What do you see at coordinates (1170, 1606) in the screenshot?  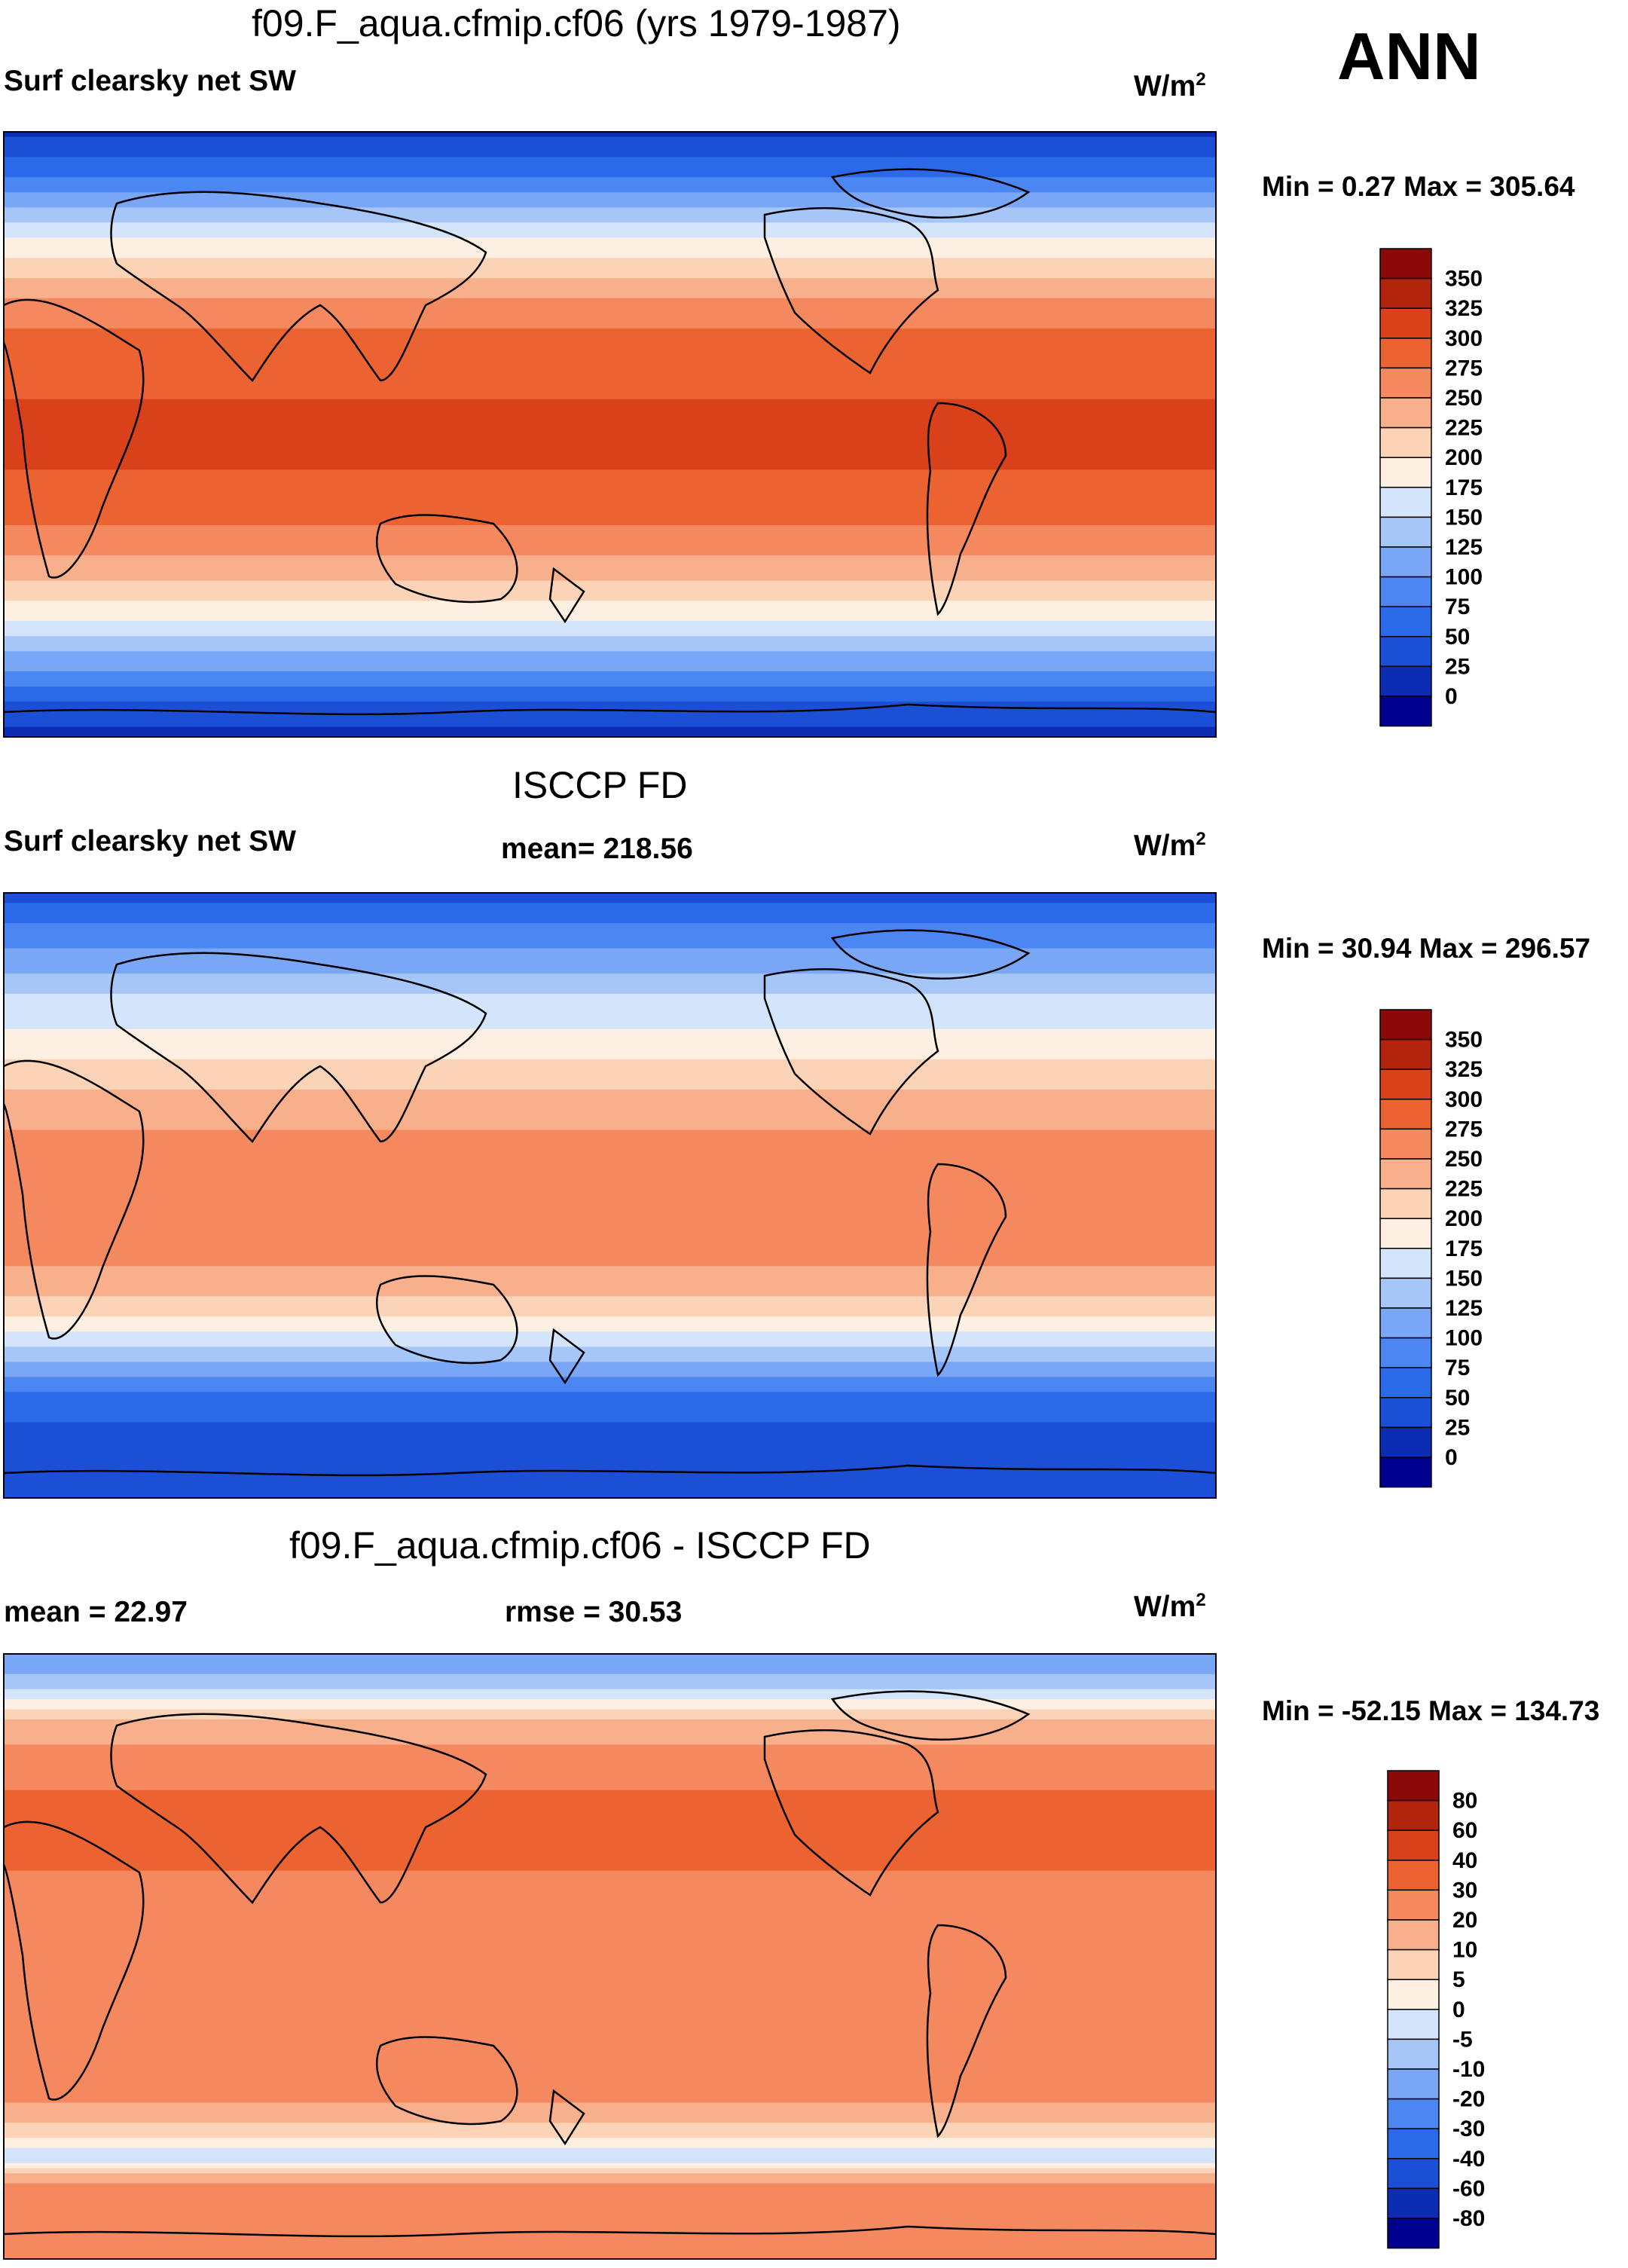 I see `panel3-units: W/m2` at bounding box center [1170, 1606].